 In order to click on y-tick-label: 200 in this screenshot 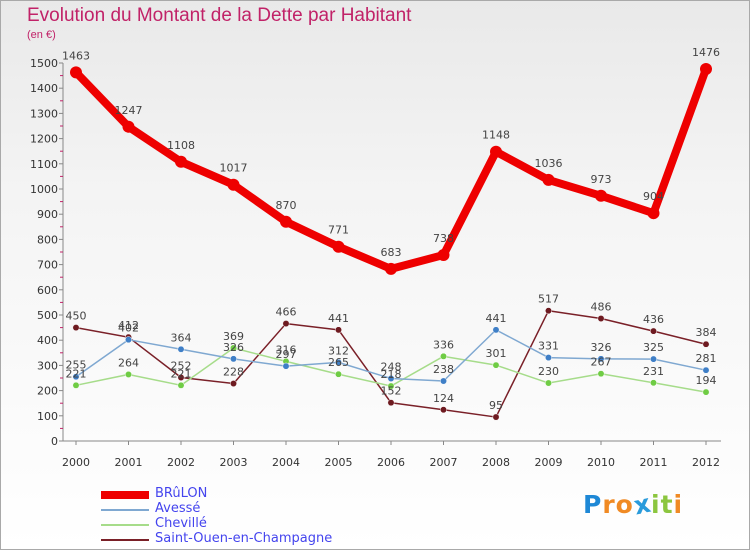, I will do `click(47, 391)`.